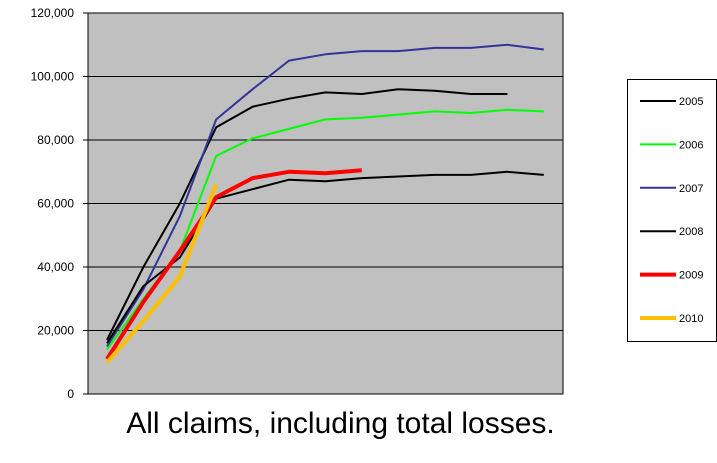 The height and width of the screenshot is (463, 717). I want to click on y-tick-label: 0, so click(70, 393).